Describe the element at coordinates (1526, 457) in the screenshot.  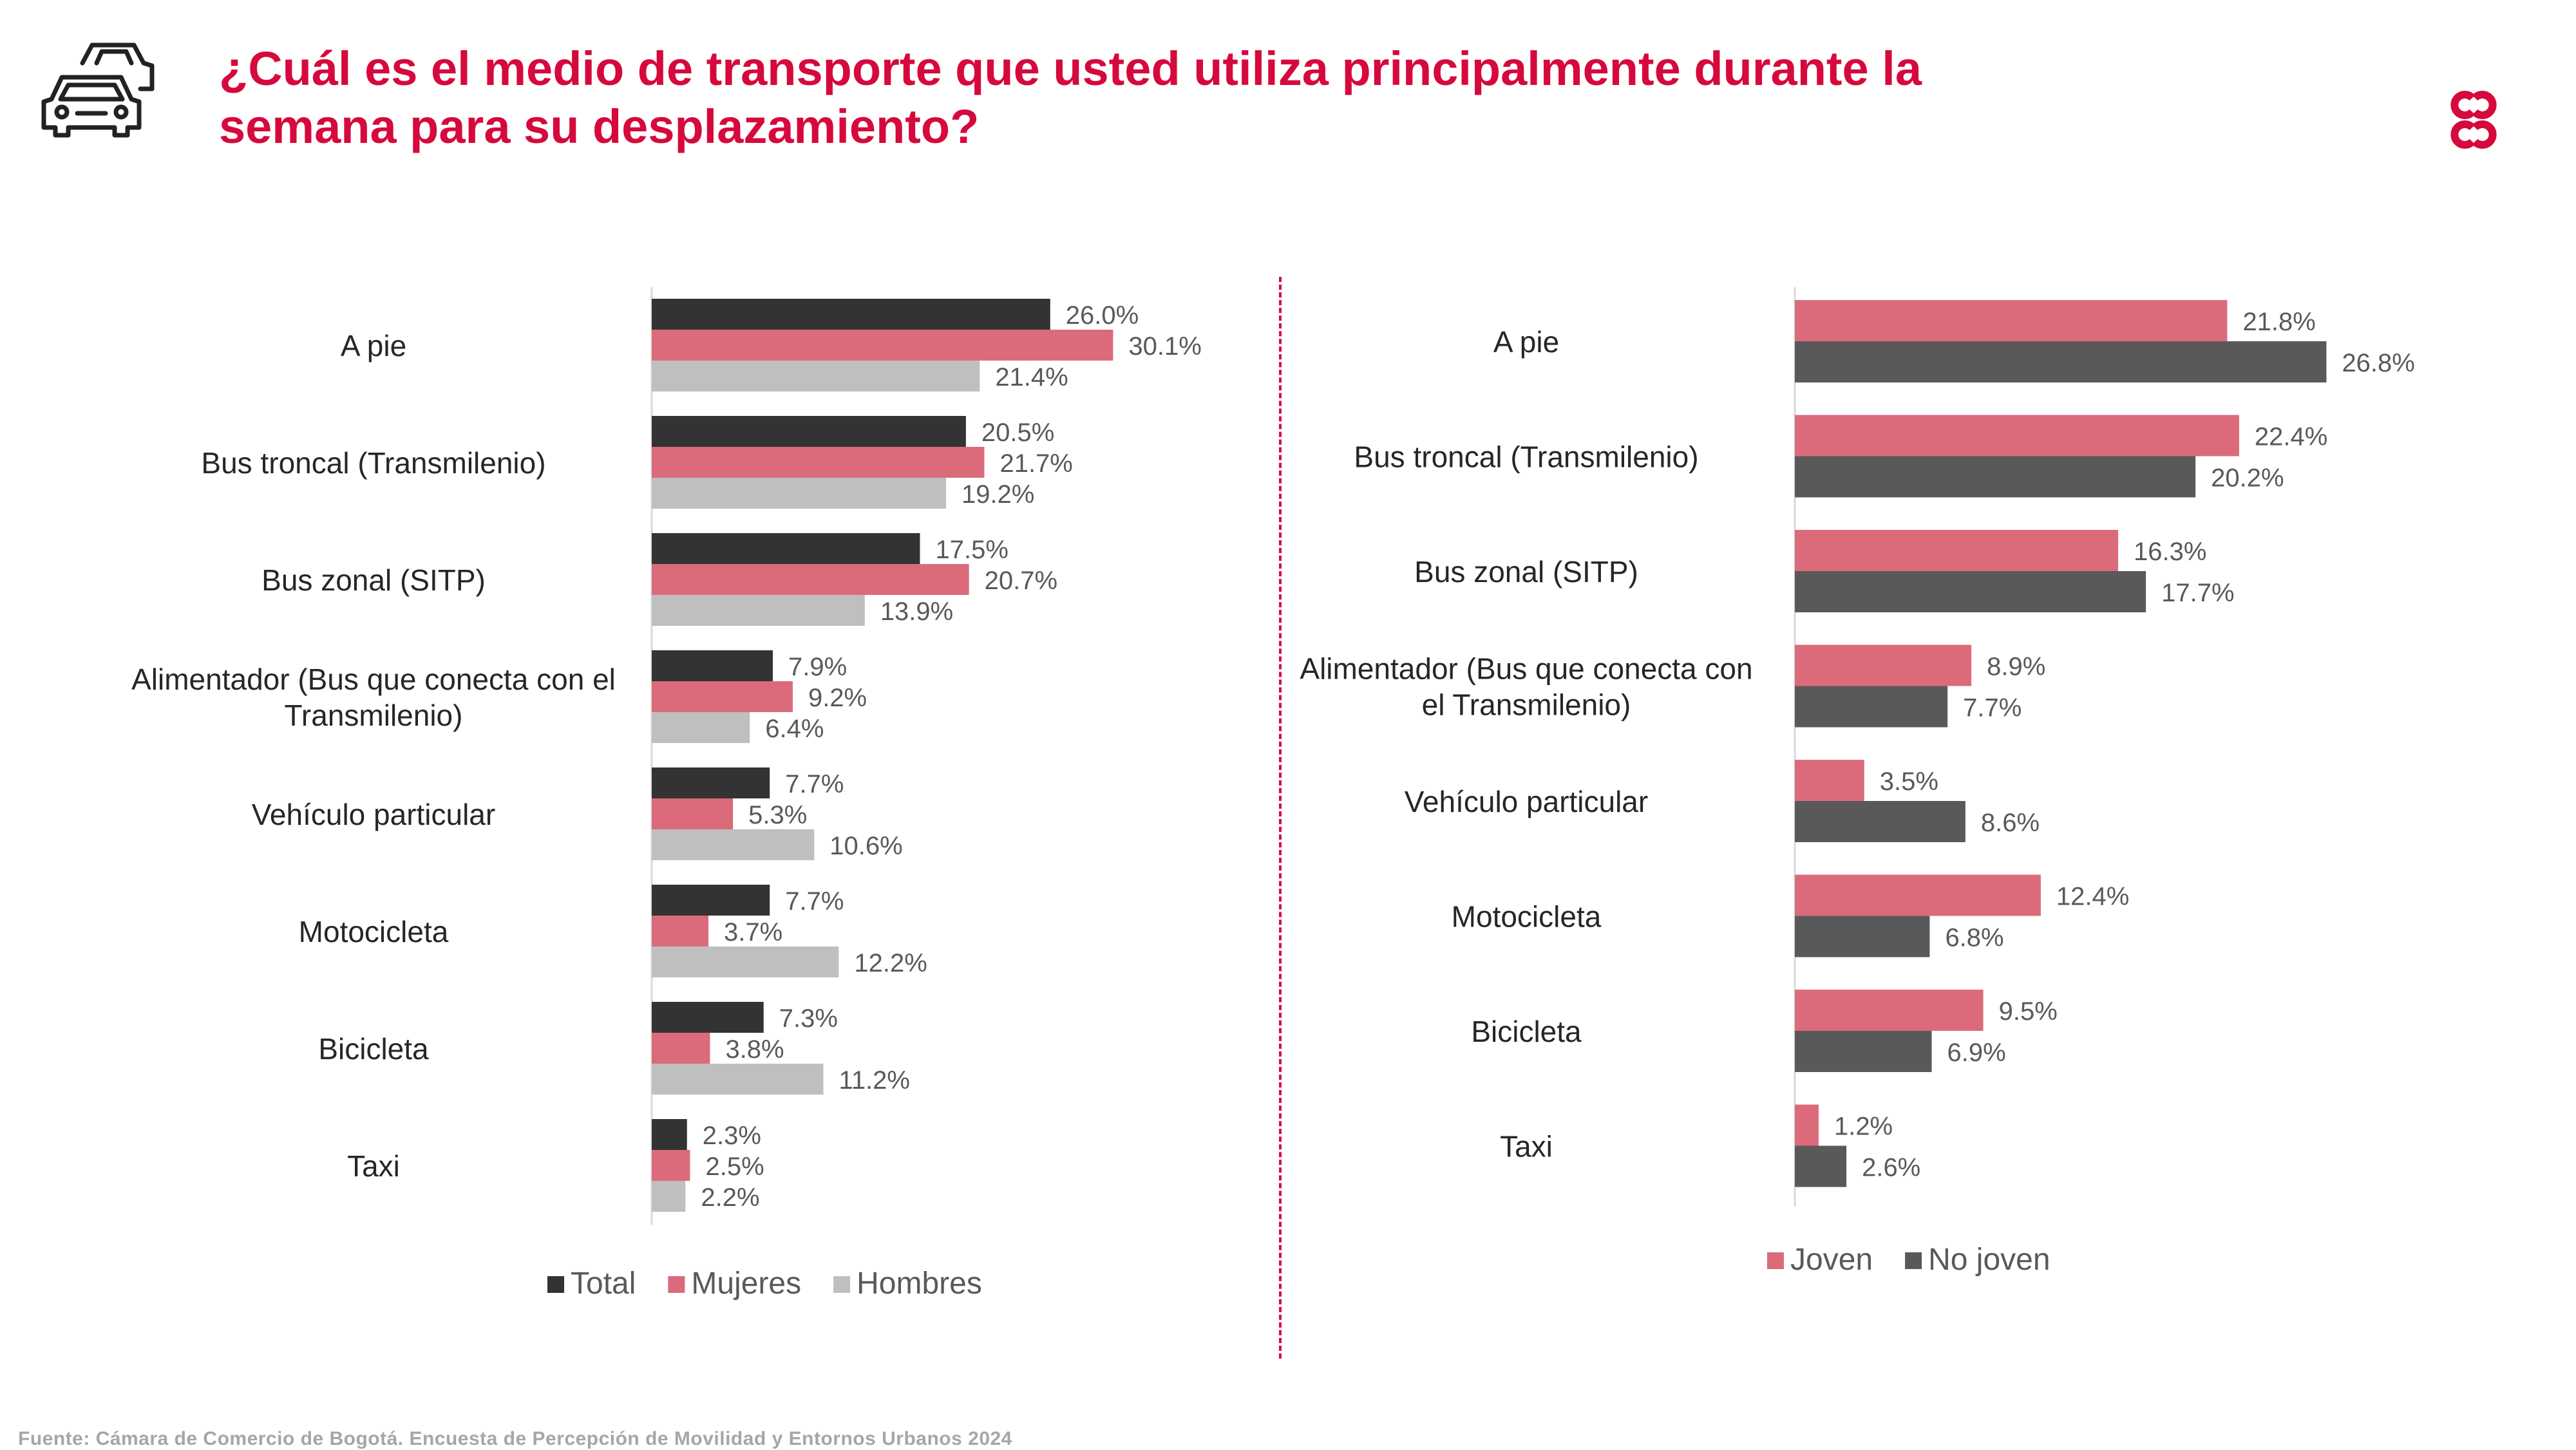
I see `category-label-bus-troncal-transmilenio: Bus troncal (Transmilenio)` at that location.